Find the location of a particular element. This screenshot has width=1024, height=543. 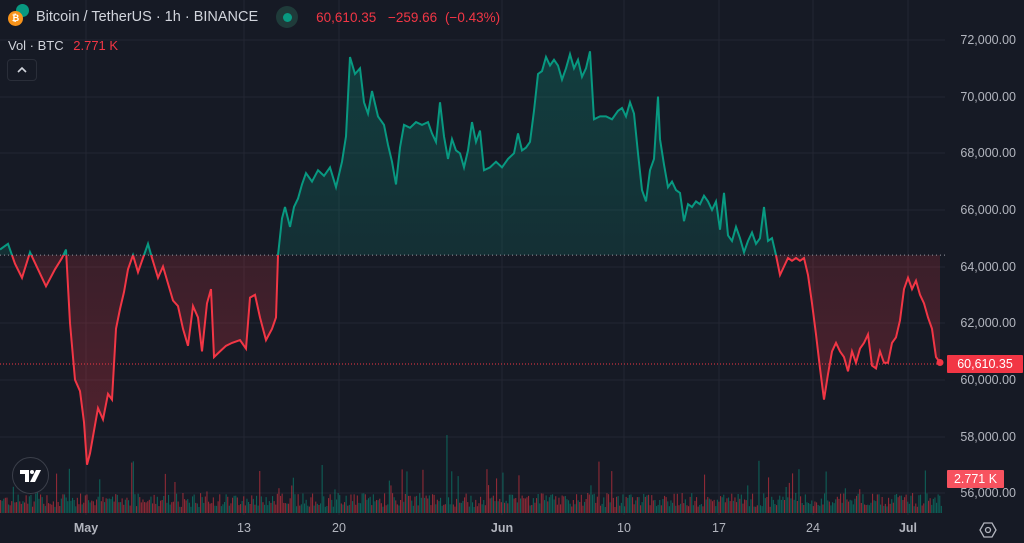

volume-legend: Vol · BTC 2.771 K is located at coordinates (63, 45).